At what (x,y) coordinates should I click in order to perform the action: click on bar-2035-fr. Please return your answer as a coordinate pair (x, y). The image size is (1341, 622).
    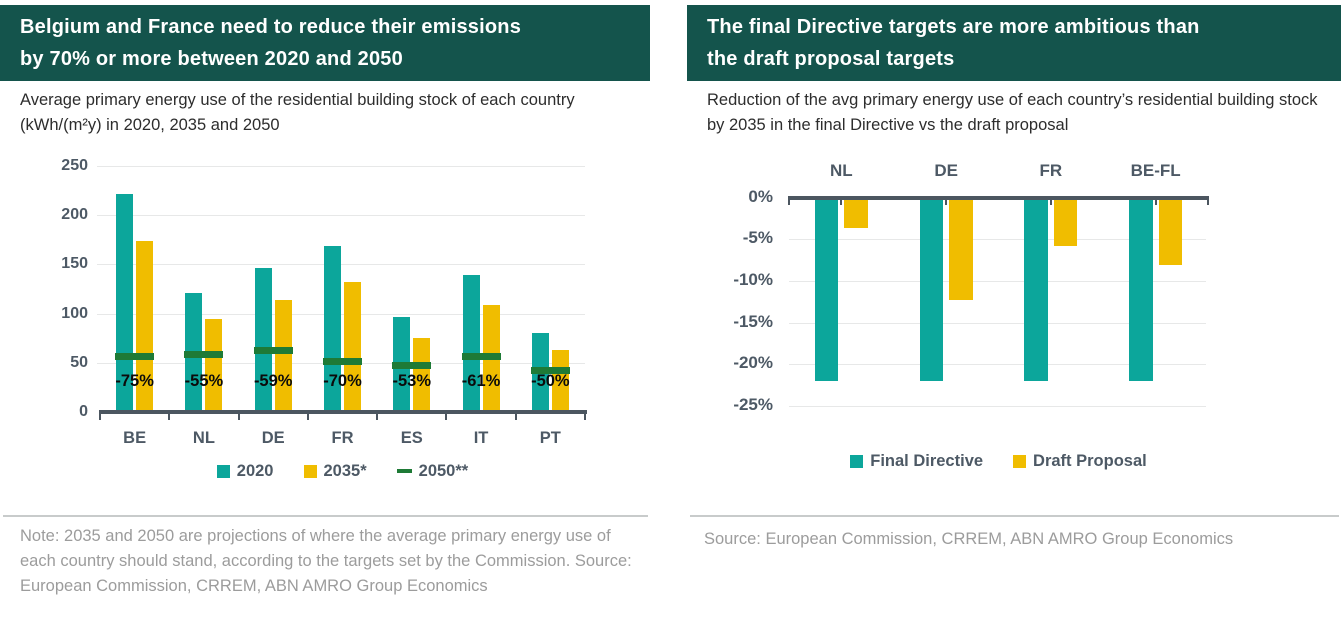
    Looking at the image, I should click on (352, 347).